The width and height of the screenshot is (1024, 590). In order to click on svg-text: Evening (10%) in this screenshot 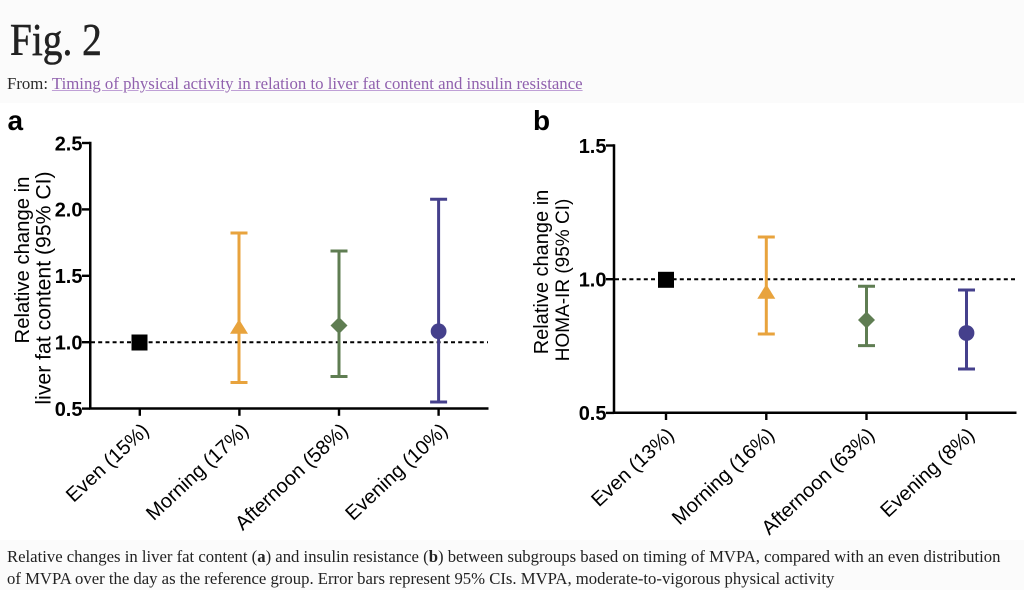, I will do `click(396, 472)`.